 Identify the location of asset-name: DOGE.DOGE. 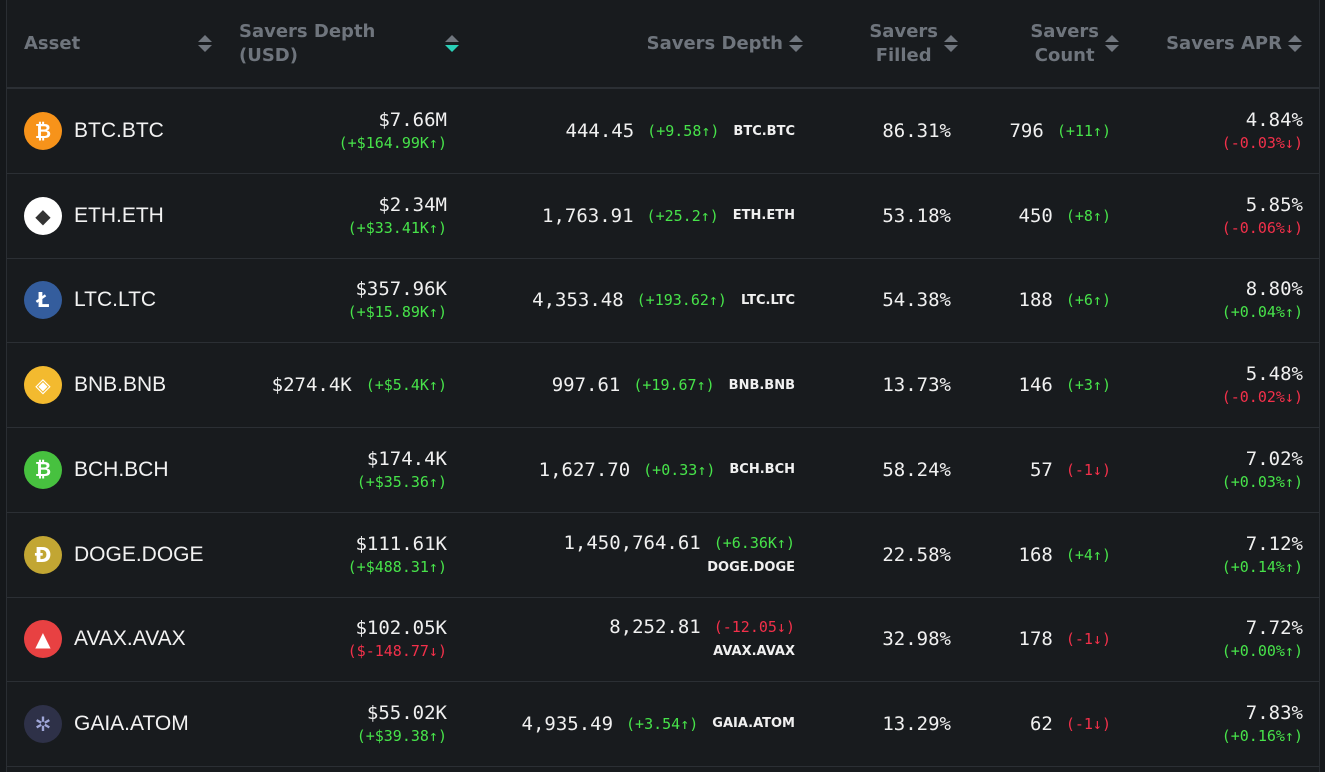
(139, 554).